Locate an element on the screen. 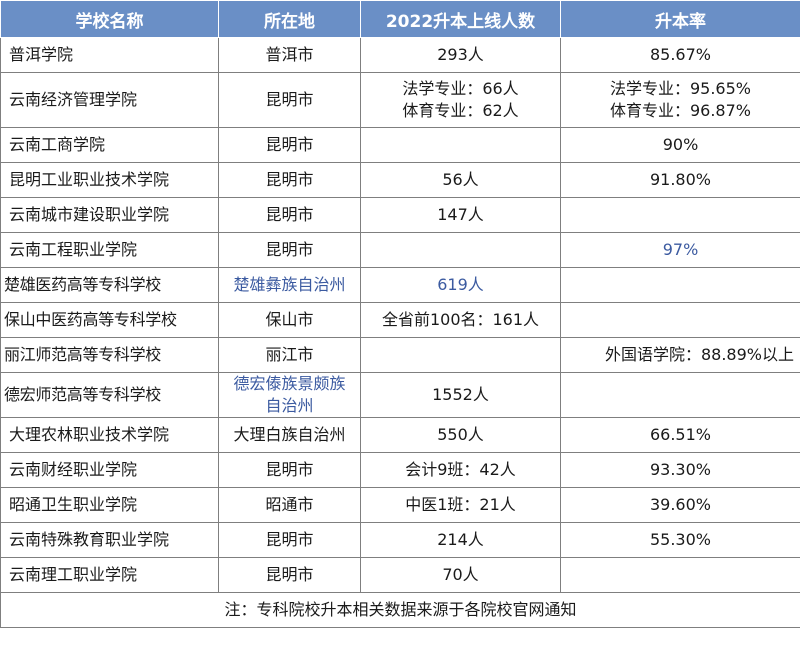 The image size is (800, 657). header-school: 学校名称 is located at coordinates (109, 19).